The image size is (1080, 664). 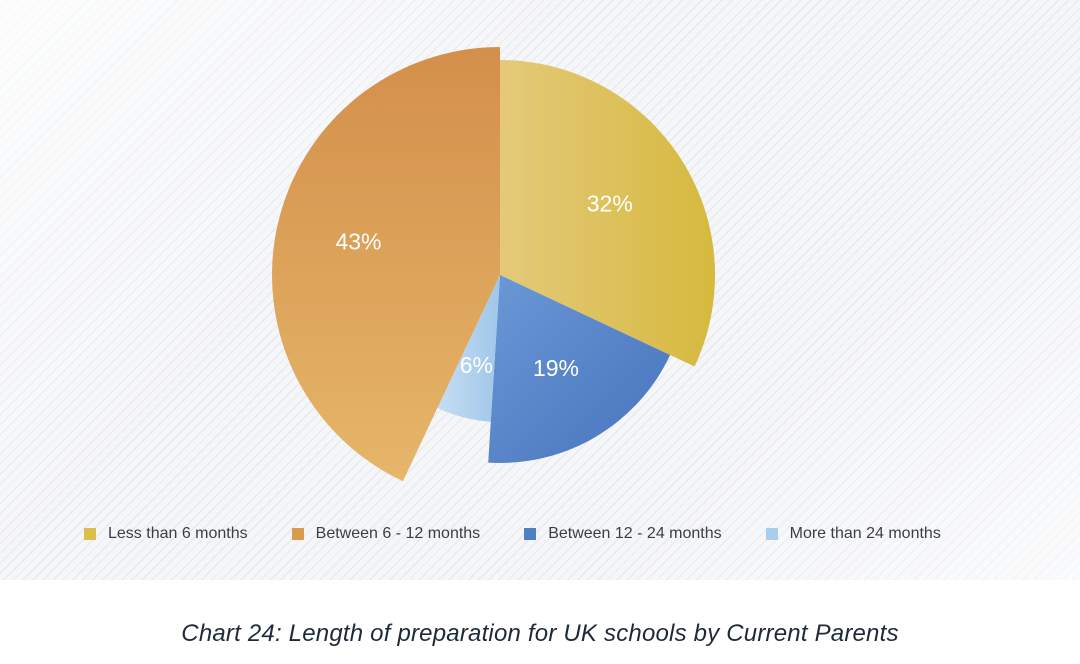 What do you see at coordinates (556, 368) in the screenshot?
I see `slice-label-between-12-24-months: 19%` at bounding box center [556, 368].